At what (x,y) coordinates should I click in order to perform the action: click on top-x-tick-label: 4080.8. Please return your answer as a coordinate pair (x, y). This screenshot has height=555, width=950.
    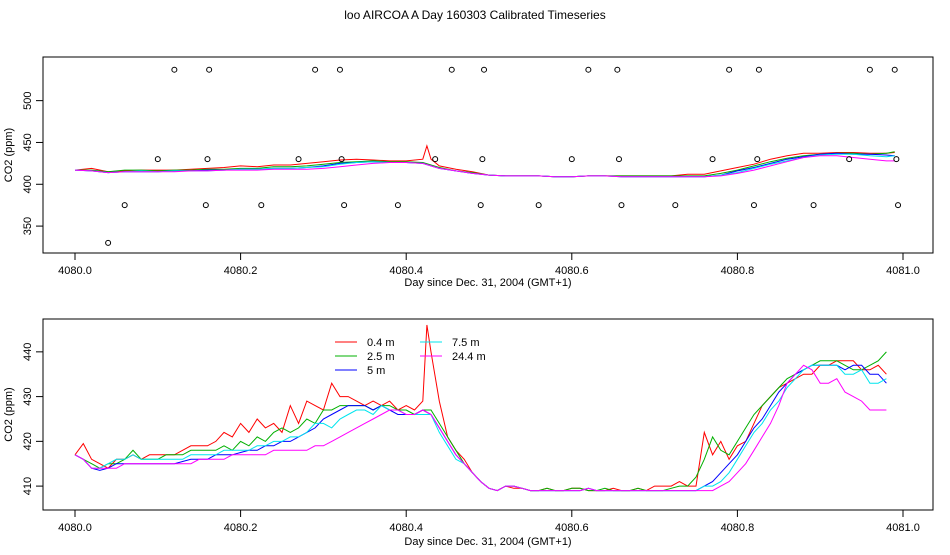
    Looking at the image, I should click on (738, 271).